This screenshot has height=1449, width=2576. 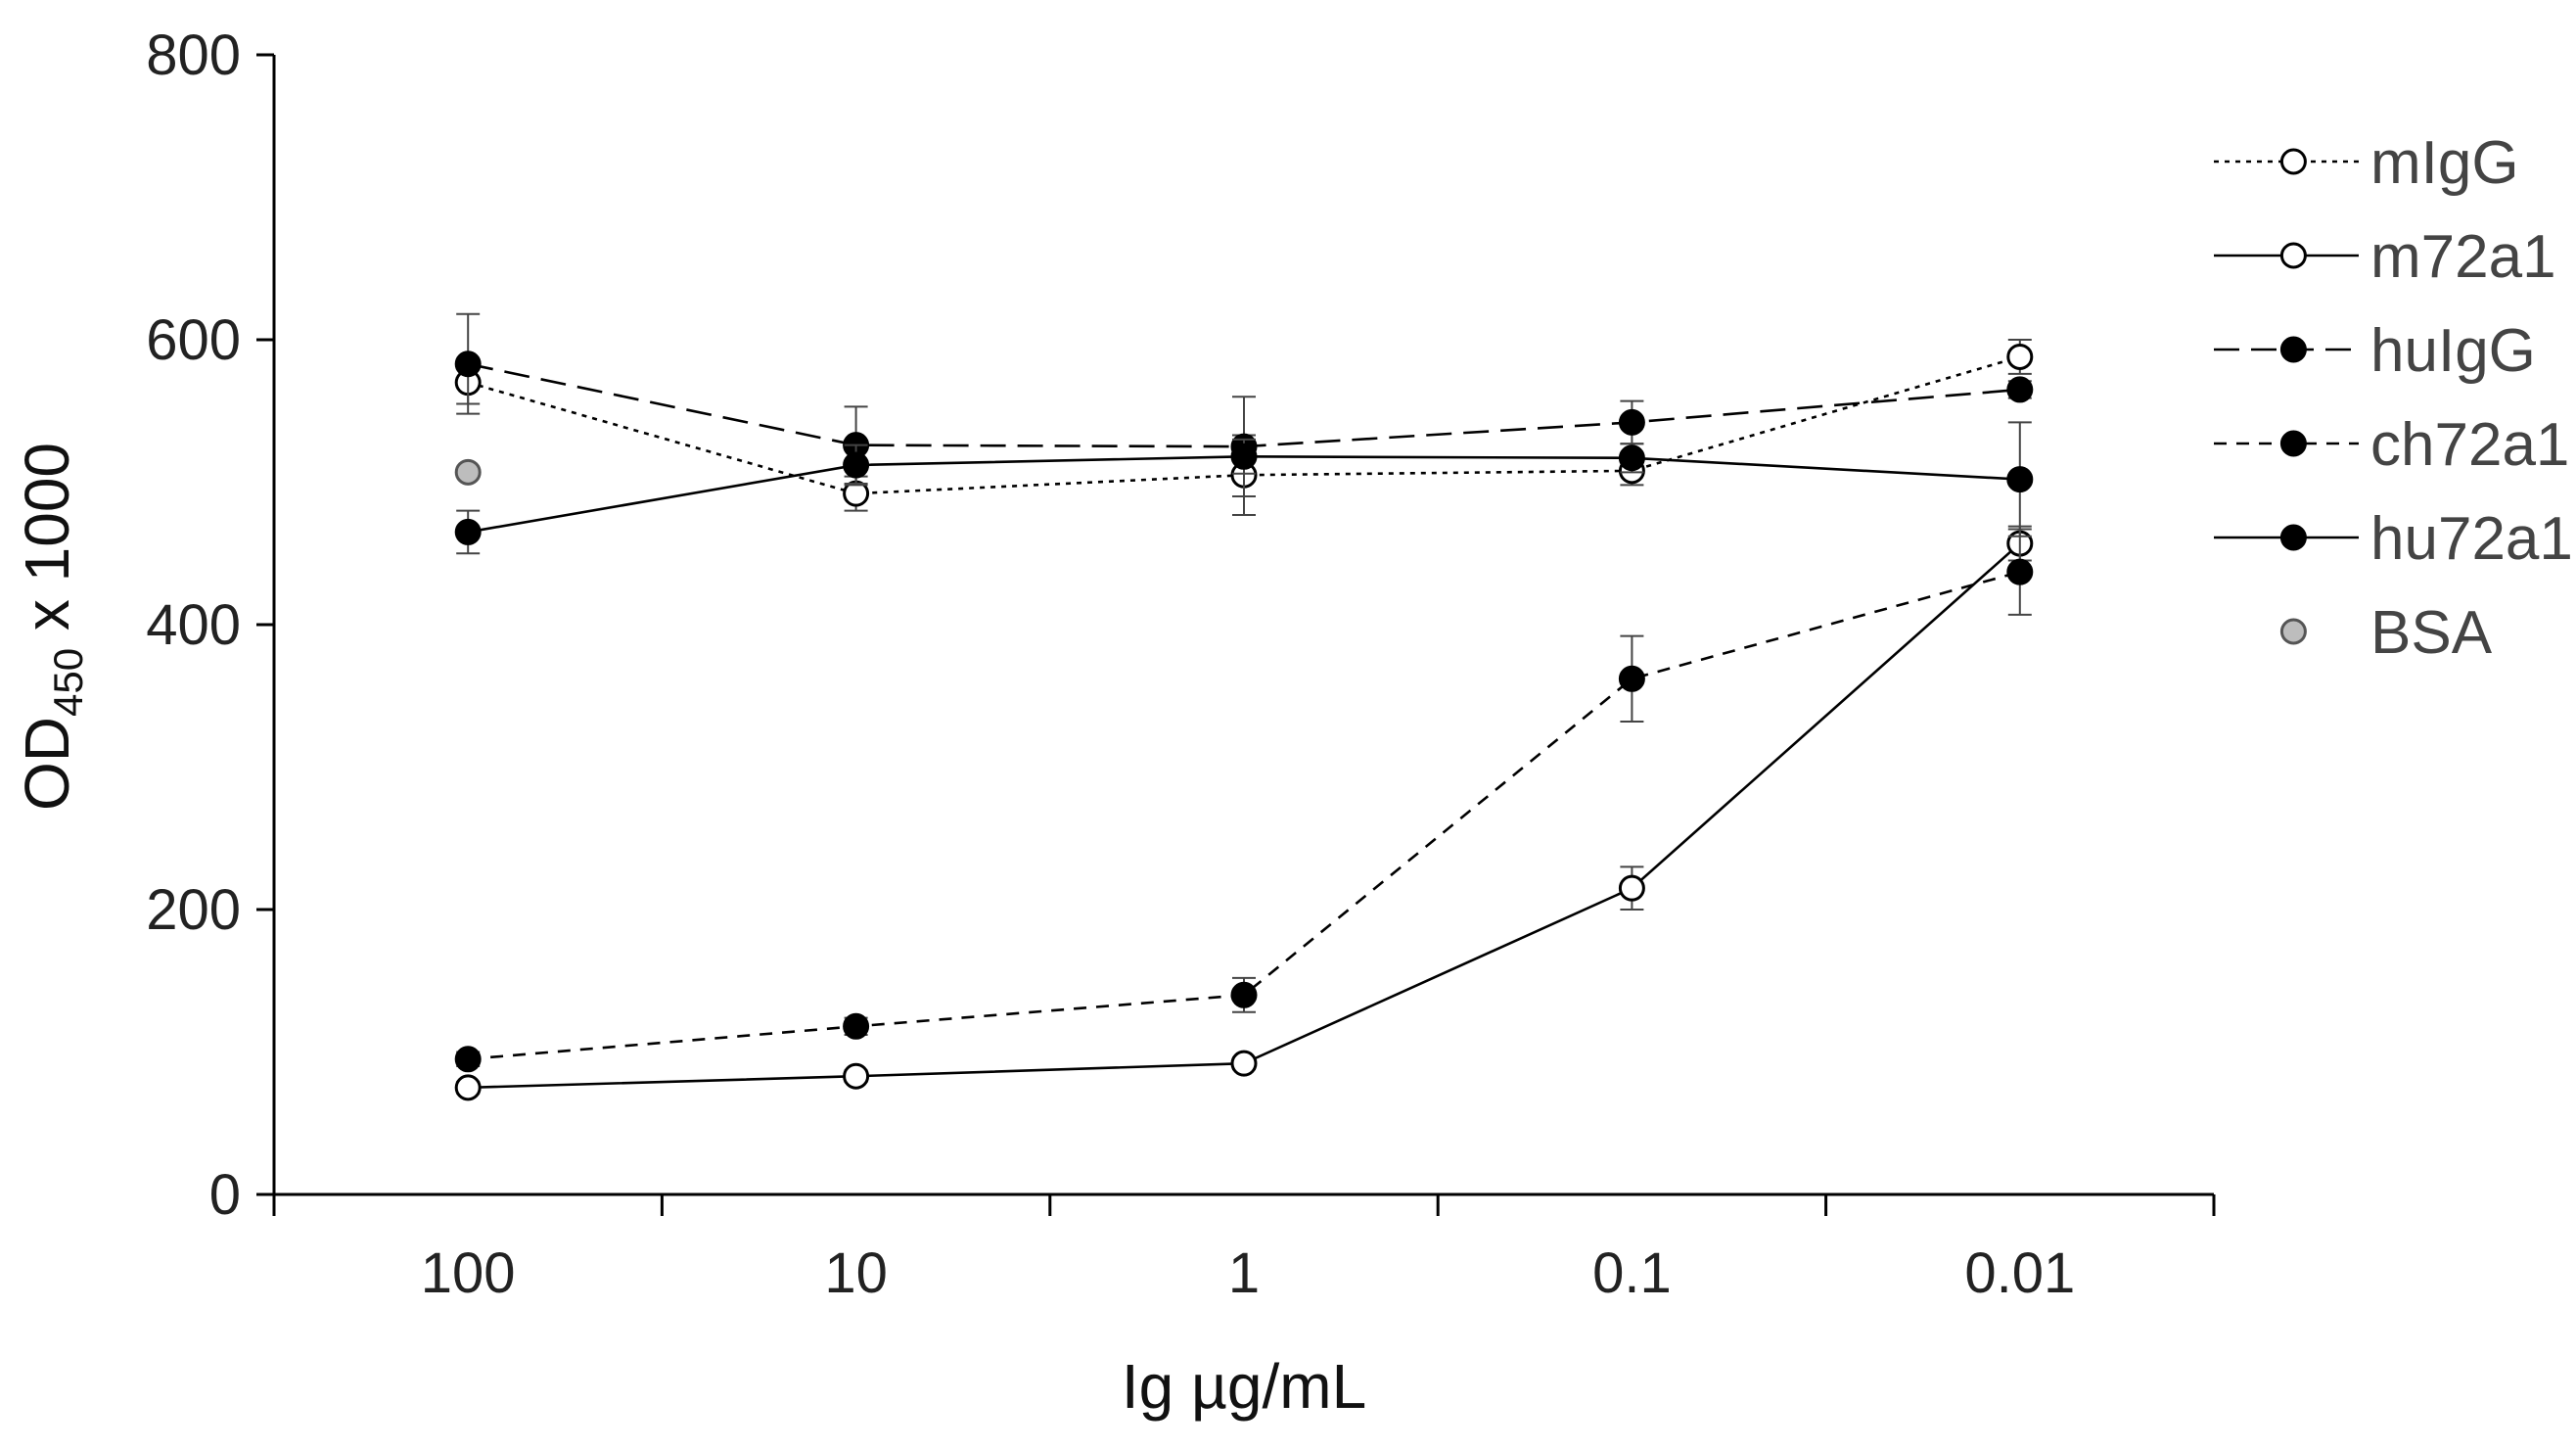 I want to click on x-tick-label: 0.01, so click(x=2019, y=1273).